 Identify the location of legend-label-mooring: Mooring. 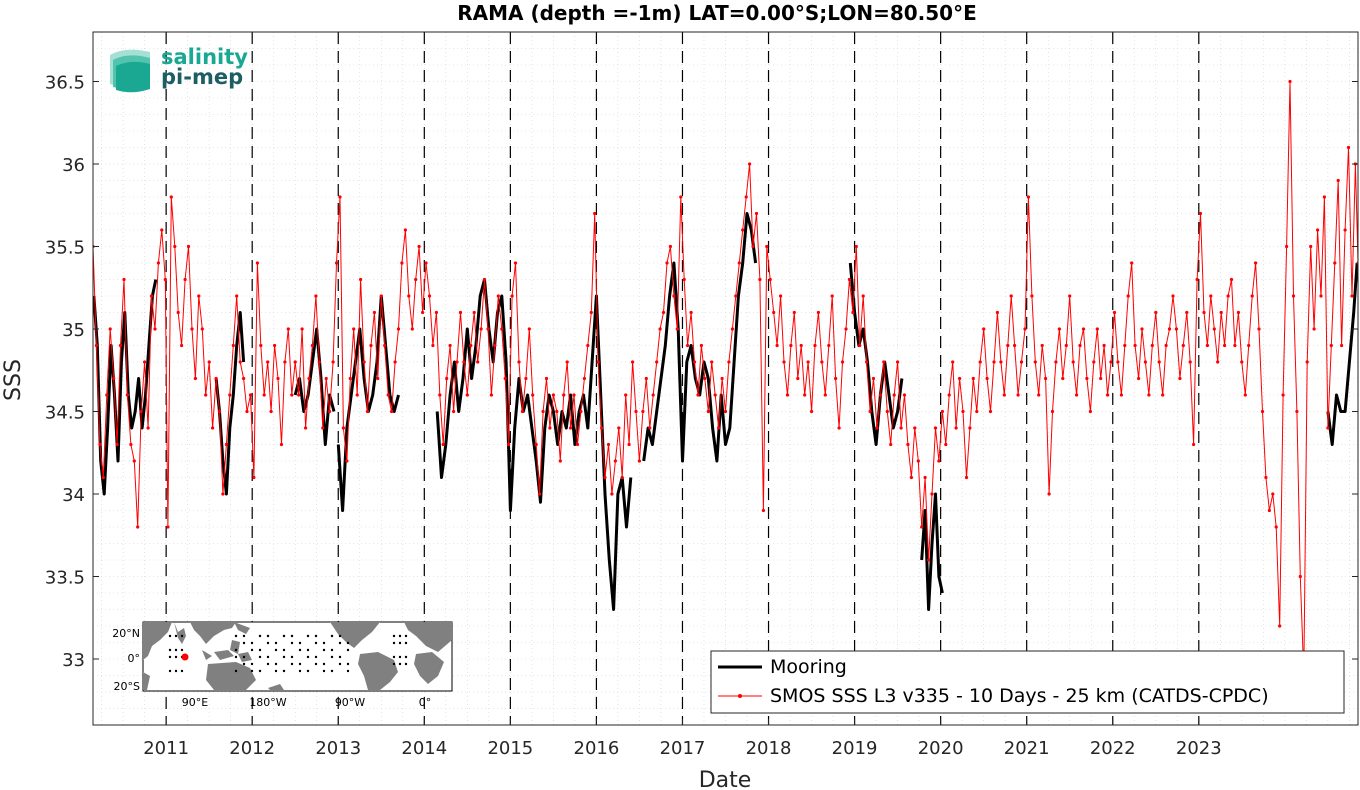
(808, 667).